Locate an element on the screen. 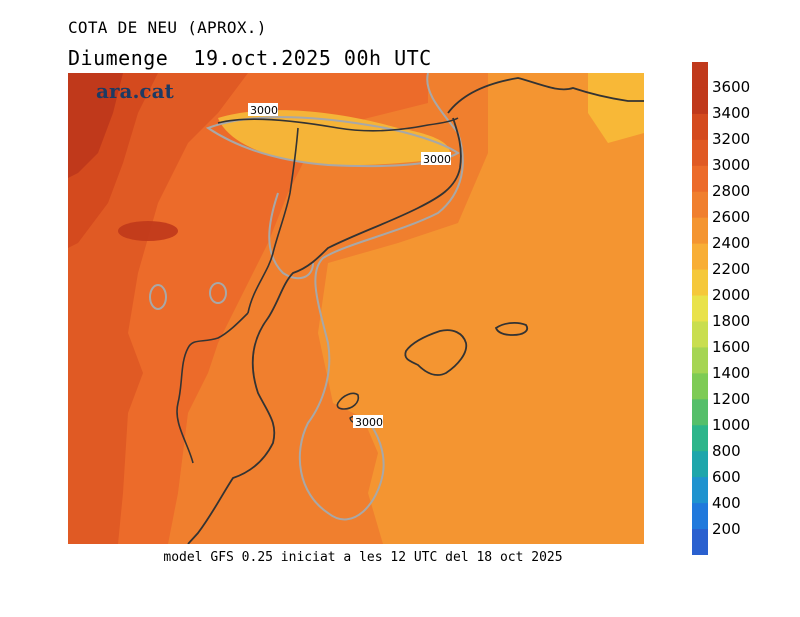  colorbar-label-2000: 2000 is located at coordinates (731, 295).